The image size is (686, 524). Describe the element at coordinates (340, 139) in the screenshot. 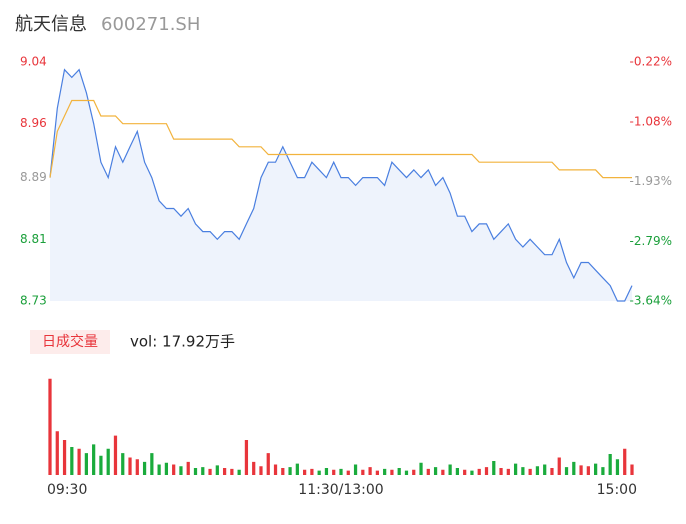

I see `line` at that location.